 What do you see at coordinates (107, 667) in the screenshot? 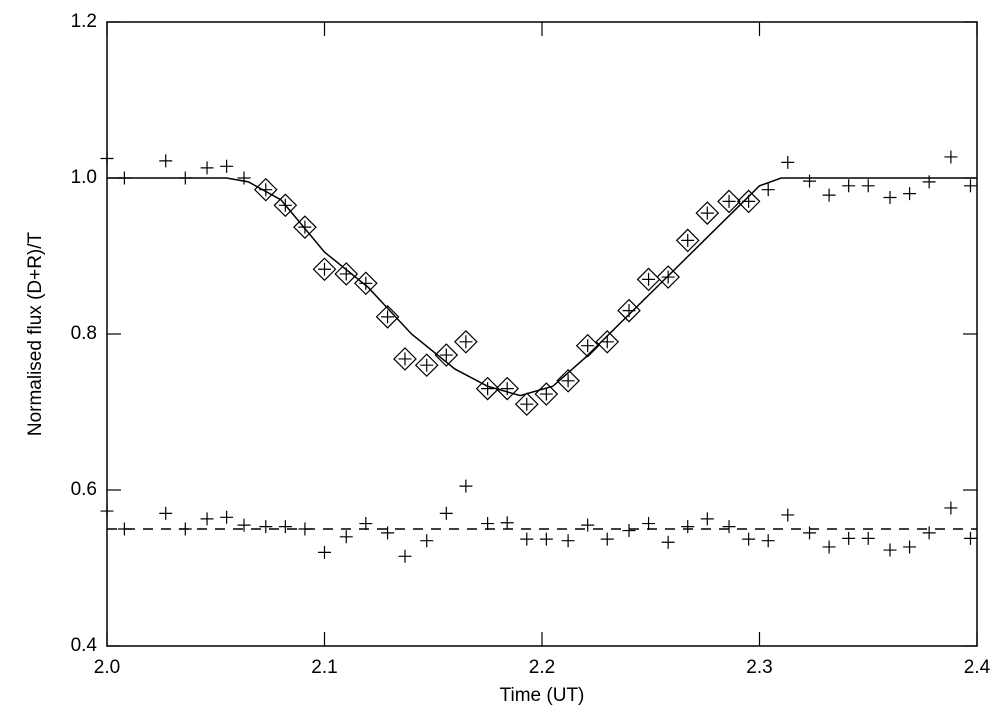
I see `x-tick-label: 2.0` at bounding box center [107, 667].